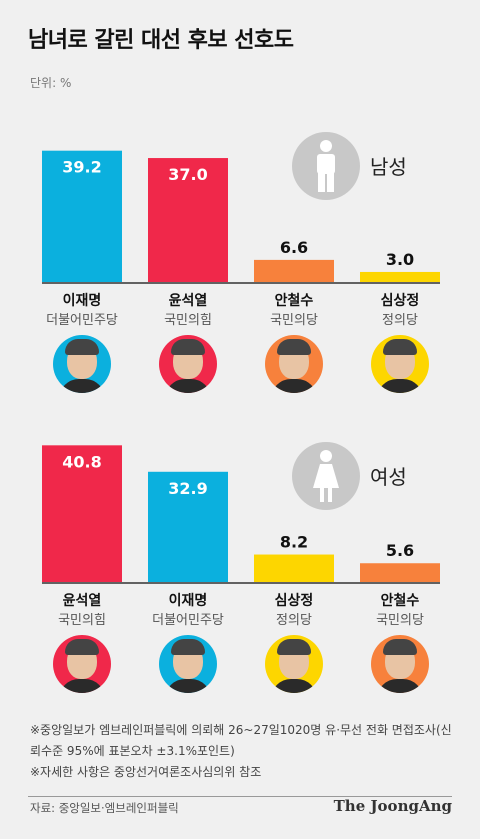 The width and height of the screenshot is (480, 839). I want to click on gender-label: 여성, so click(388, 477).